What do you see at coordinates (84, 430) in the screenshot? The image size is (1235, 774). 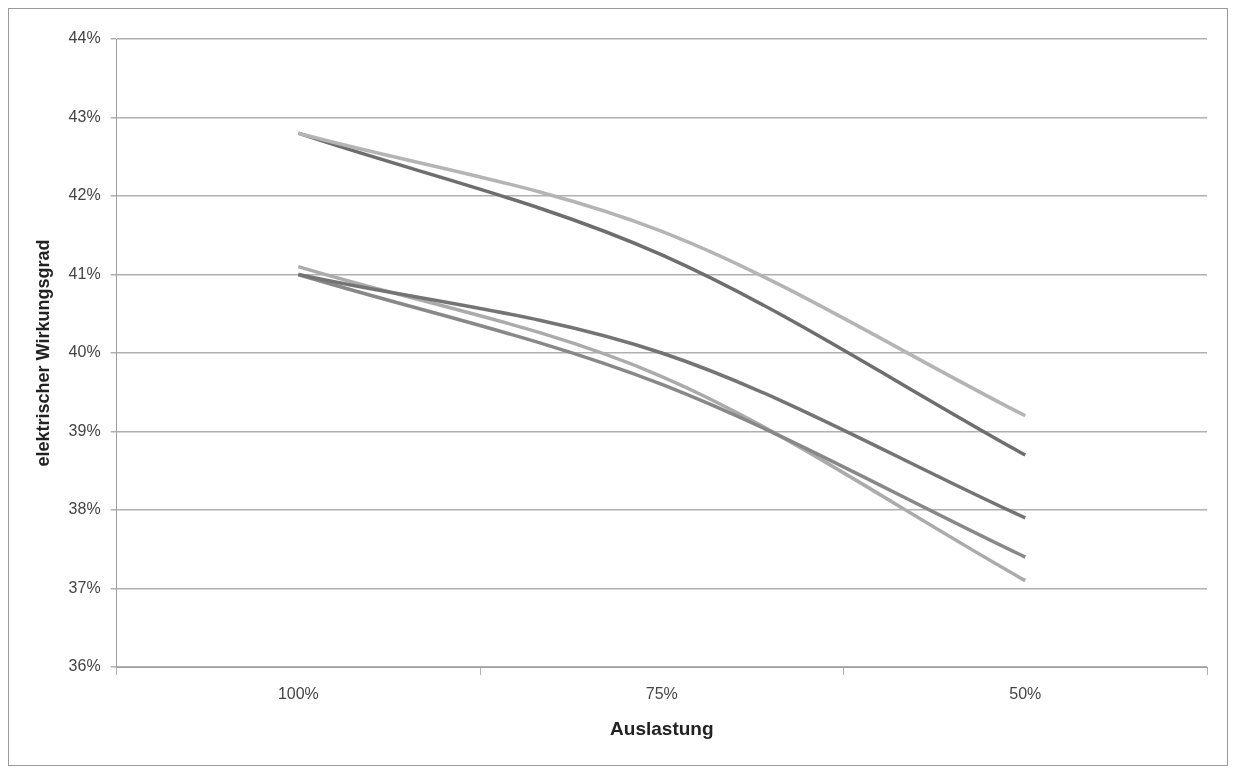 I see `y-tick-label: 39%` at bounding box center [84, 430].